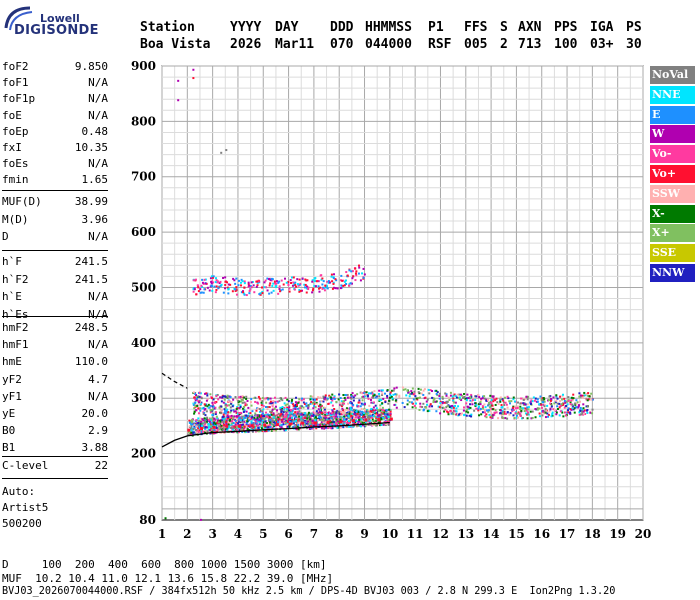 This screenshot has width=700, height=600. What do you see at coordinates (143, 177) in the screenshot?
I see `y-tick-label: 700` at bounding box center [143, 177].